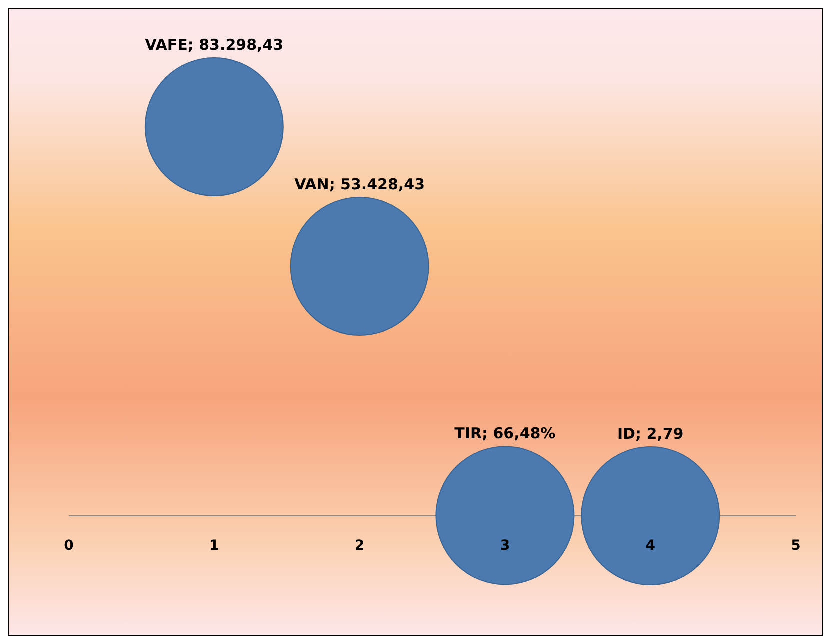 Image resolution: width=831 pixels, height=644 pixels. Describe the element at coordinates (505, 433) in the screenshot. I see `data-label: TIR; 66,48%` at that location.